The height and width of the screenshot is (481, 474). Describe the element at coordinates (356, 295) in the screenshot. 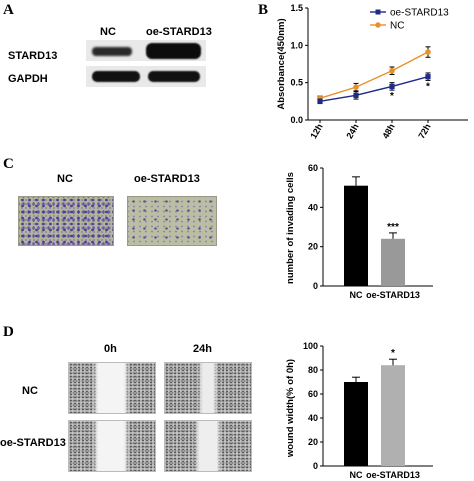

I see `invasion-xtick-label: NC` at that location.